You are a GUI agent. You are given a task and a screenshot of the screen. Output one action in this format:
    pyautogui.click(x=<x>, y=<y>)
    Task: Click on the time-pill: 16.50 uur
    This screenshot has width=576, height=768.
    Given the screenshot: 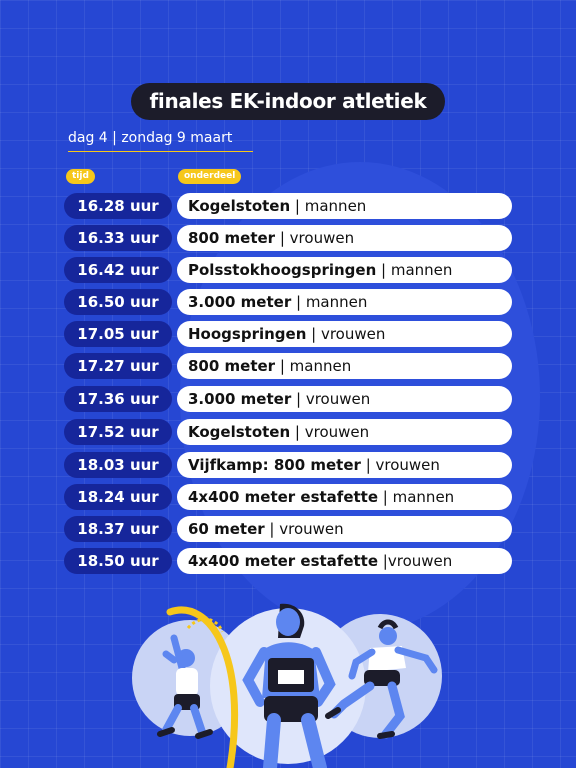 What is the action you would take?
    pyautogui.click(x=118, y=302)
    